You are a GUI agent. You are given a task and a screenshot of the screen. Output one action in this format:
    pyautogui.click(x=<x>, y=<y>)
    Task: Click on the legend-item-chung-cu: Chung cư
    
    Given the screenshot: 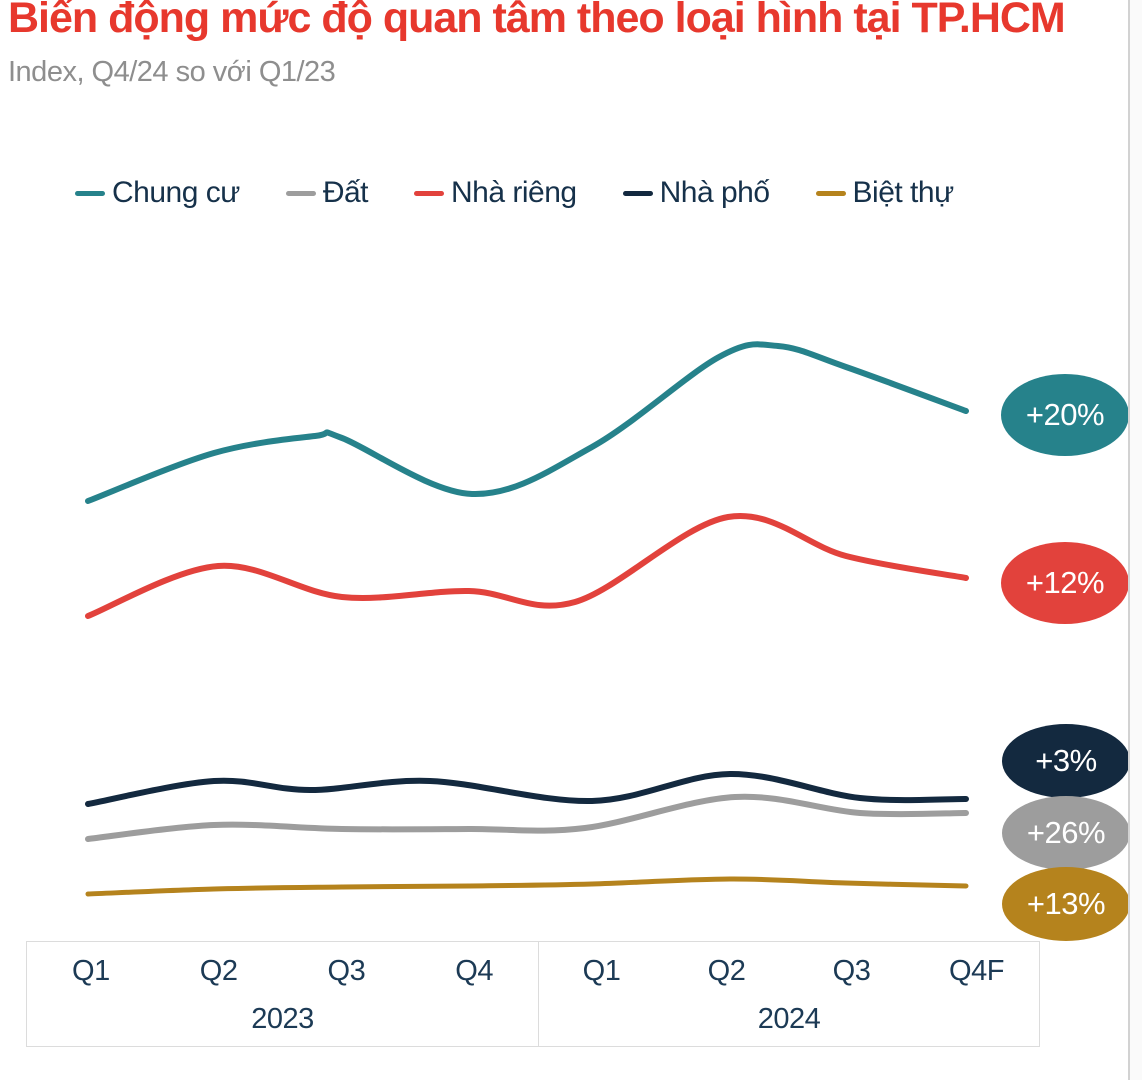 What is the action you would take?
    pyautogui.click(x=157, y=193)
    